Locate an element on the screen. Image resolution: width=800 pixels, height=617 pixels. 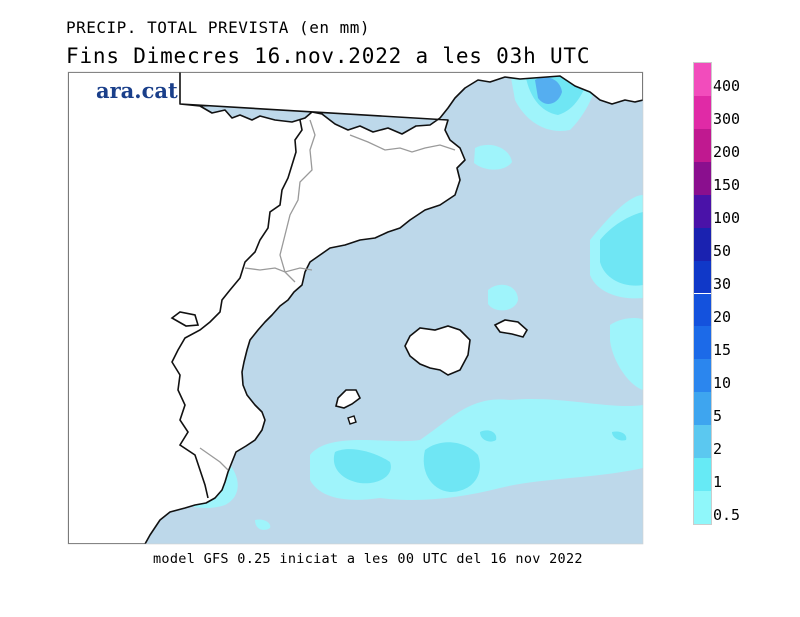
eivissa is located at coordinates (348, 399).